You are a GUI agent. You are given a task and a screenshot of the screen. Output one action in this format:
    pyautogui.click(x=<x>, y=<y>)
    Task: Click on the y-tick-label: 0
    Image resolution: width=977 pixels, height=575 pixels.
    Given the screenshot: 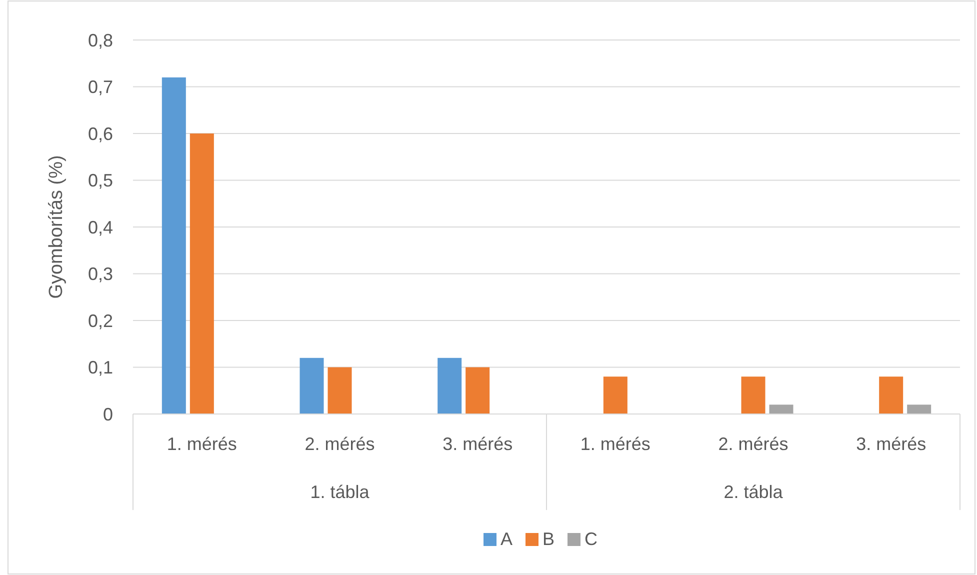 What is the action you would take?
    pyautogui.click(x=107, y=414)
    